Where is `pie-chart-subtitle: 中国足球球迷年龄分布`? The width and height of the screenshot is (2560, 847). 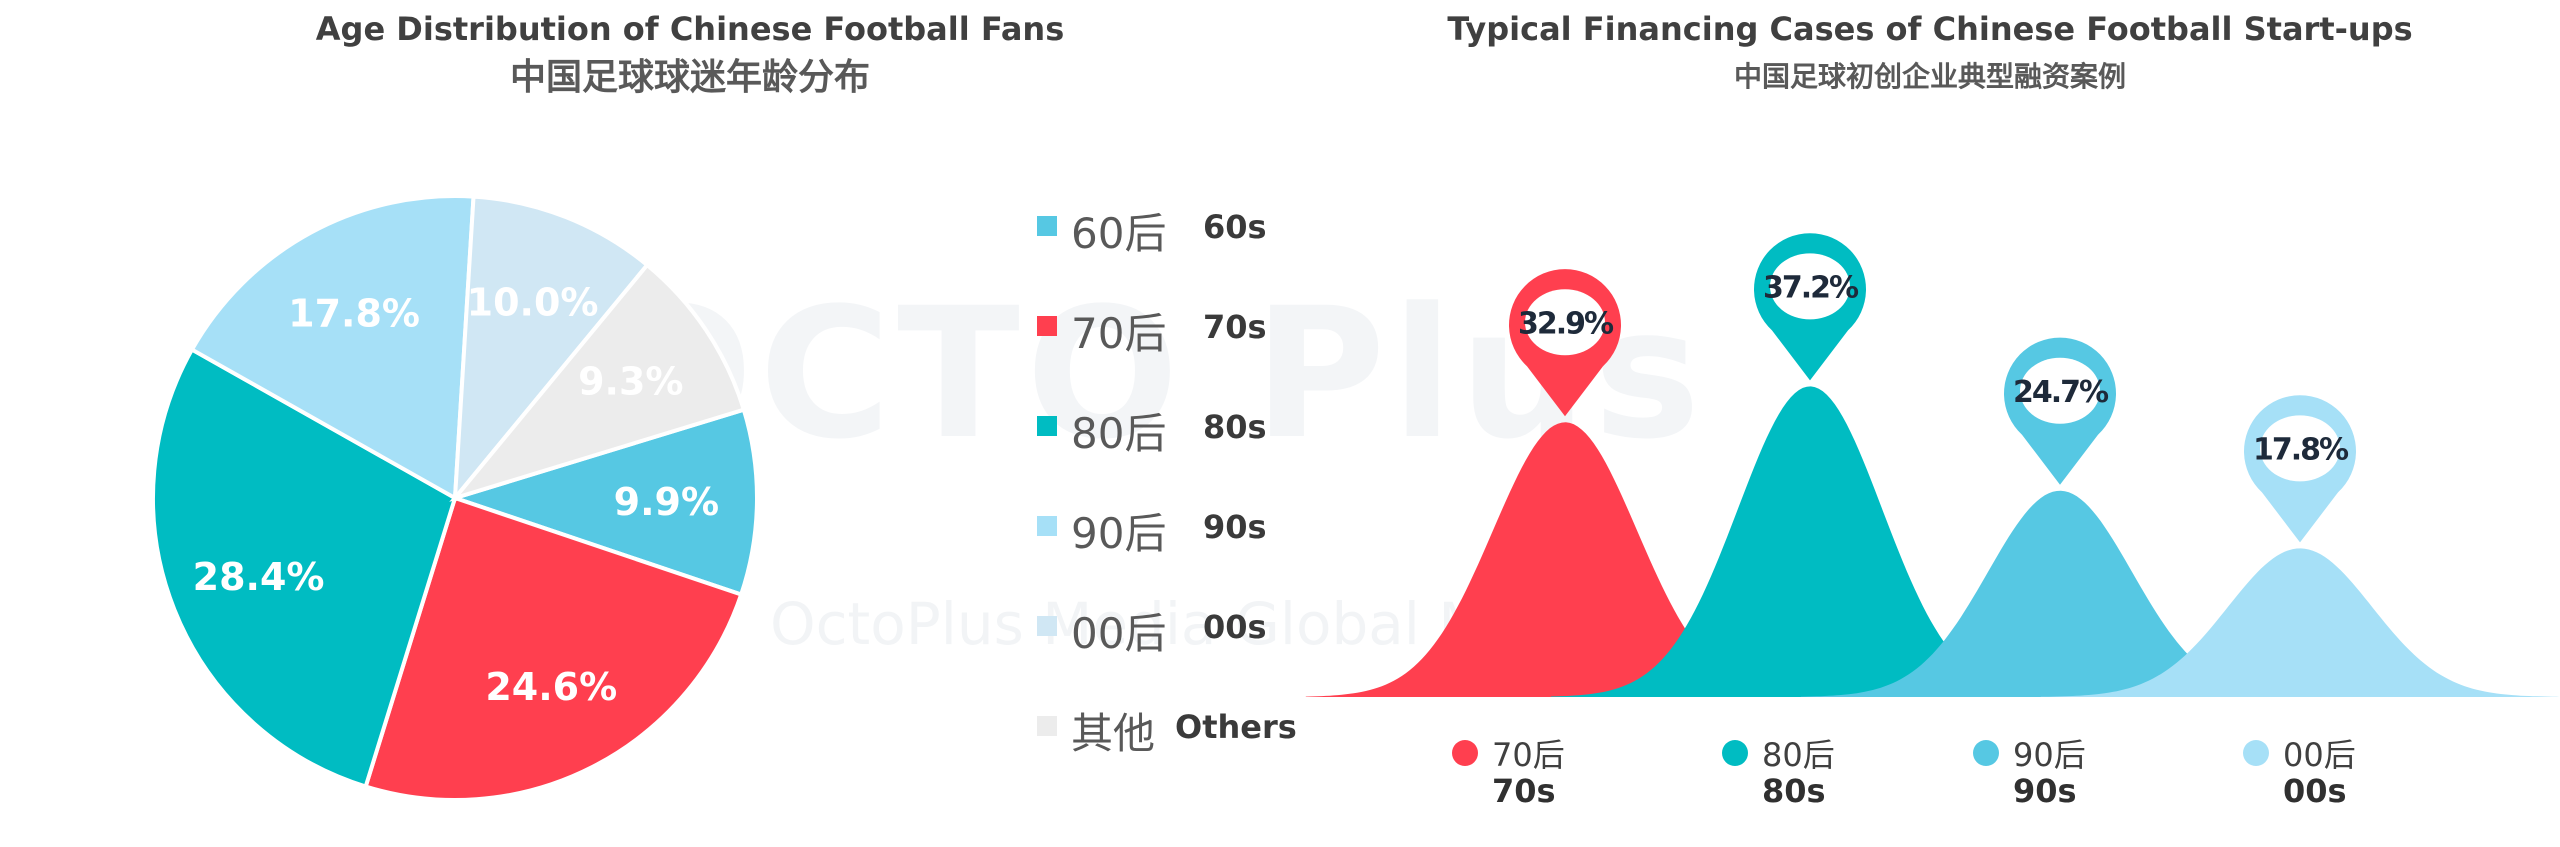 pie-chart-subtitle: 中国足球球迷年龄分布 is located at coordinates (689, 77).